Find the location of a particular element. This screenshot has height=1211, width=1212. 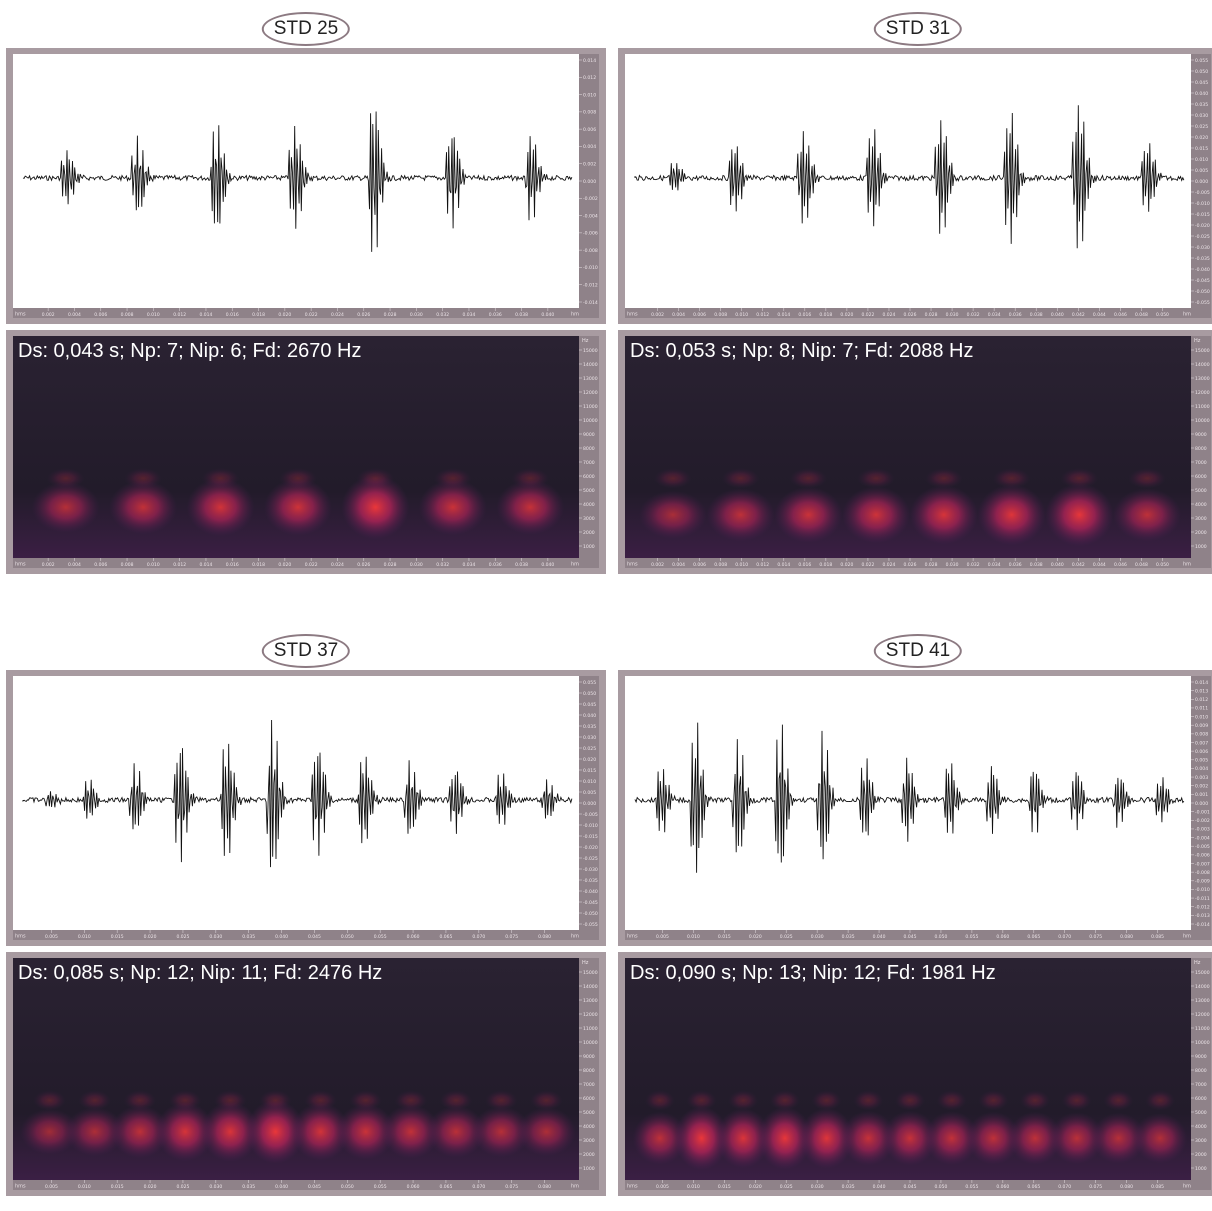

side-tick-label: 0.015 is located at coordinates (589, 771).